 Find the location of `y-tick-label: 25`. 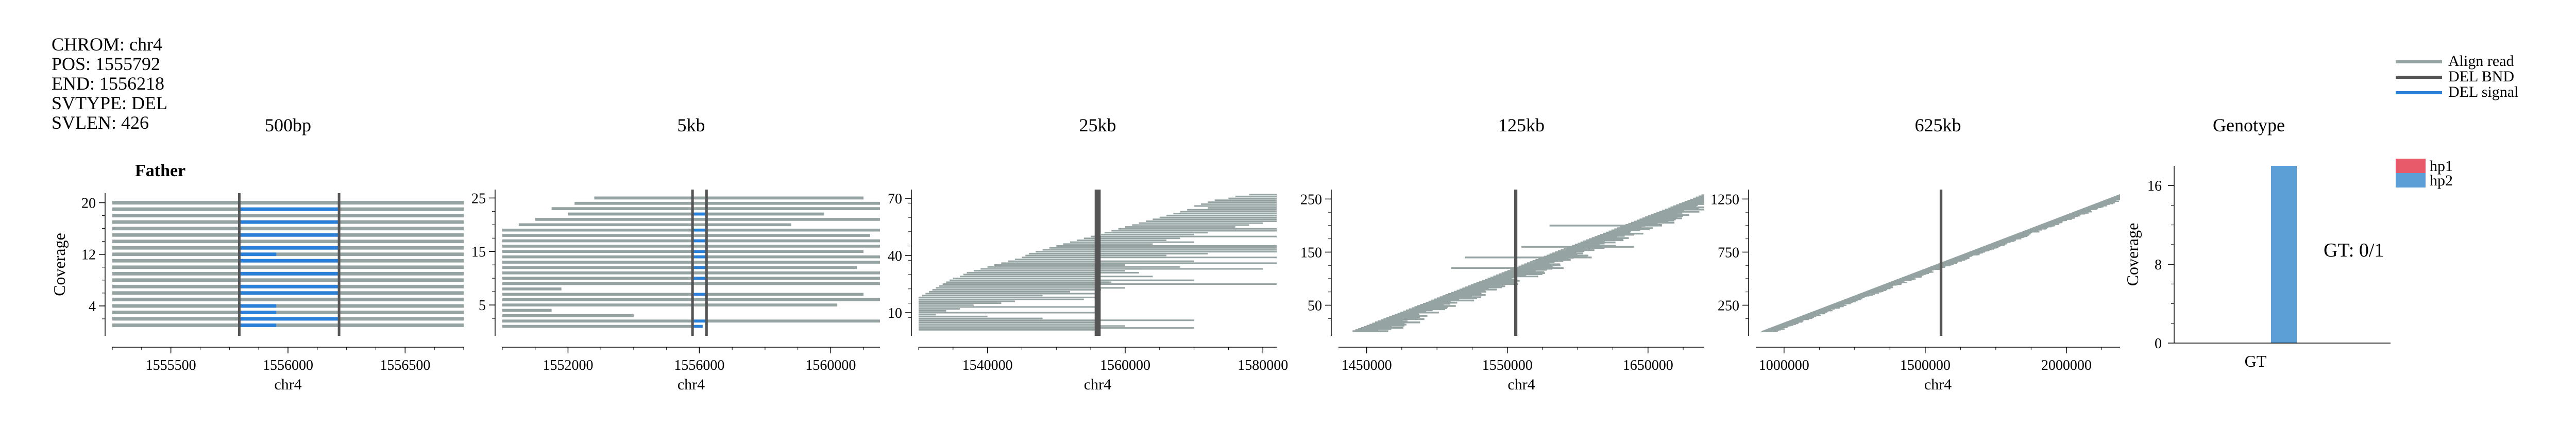

y-tick-label: 25 is located at coordinates (478, 199).